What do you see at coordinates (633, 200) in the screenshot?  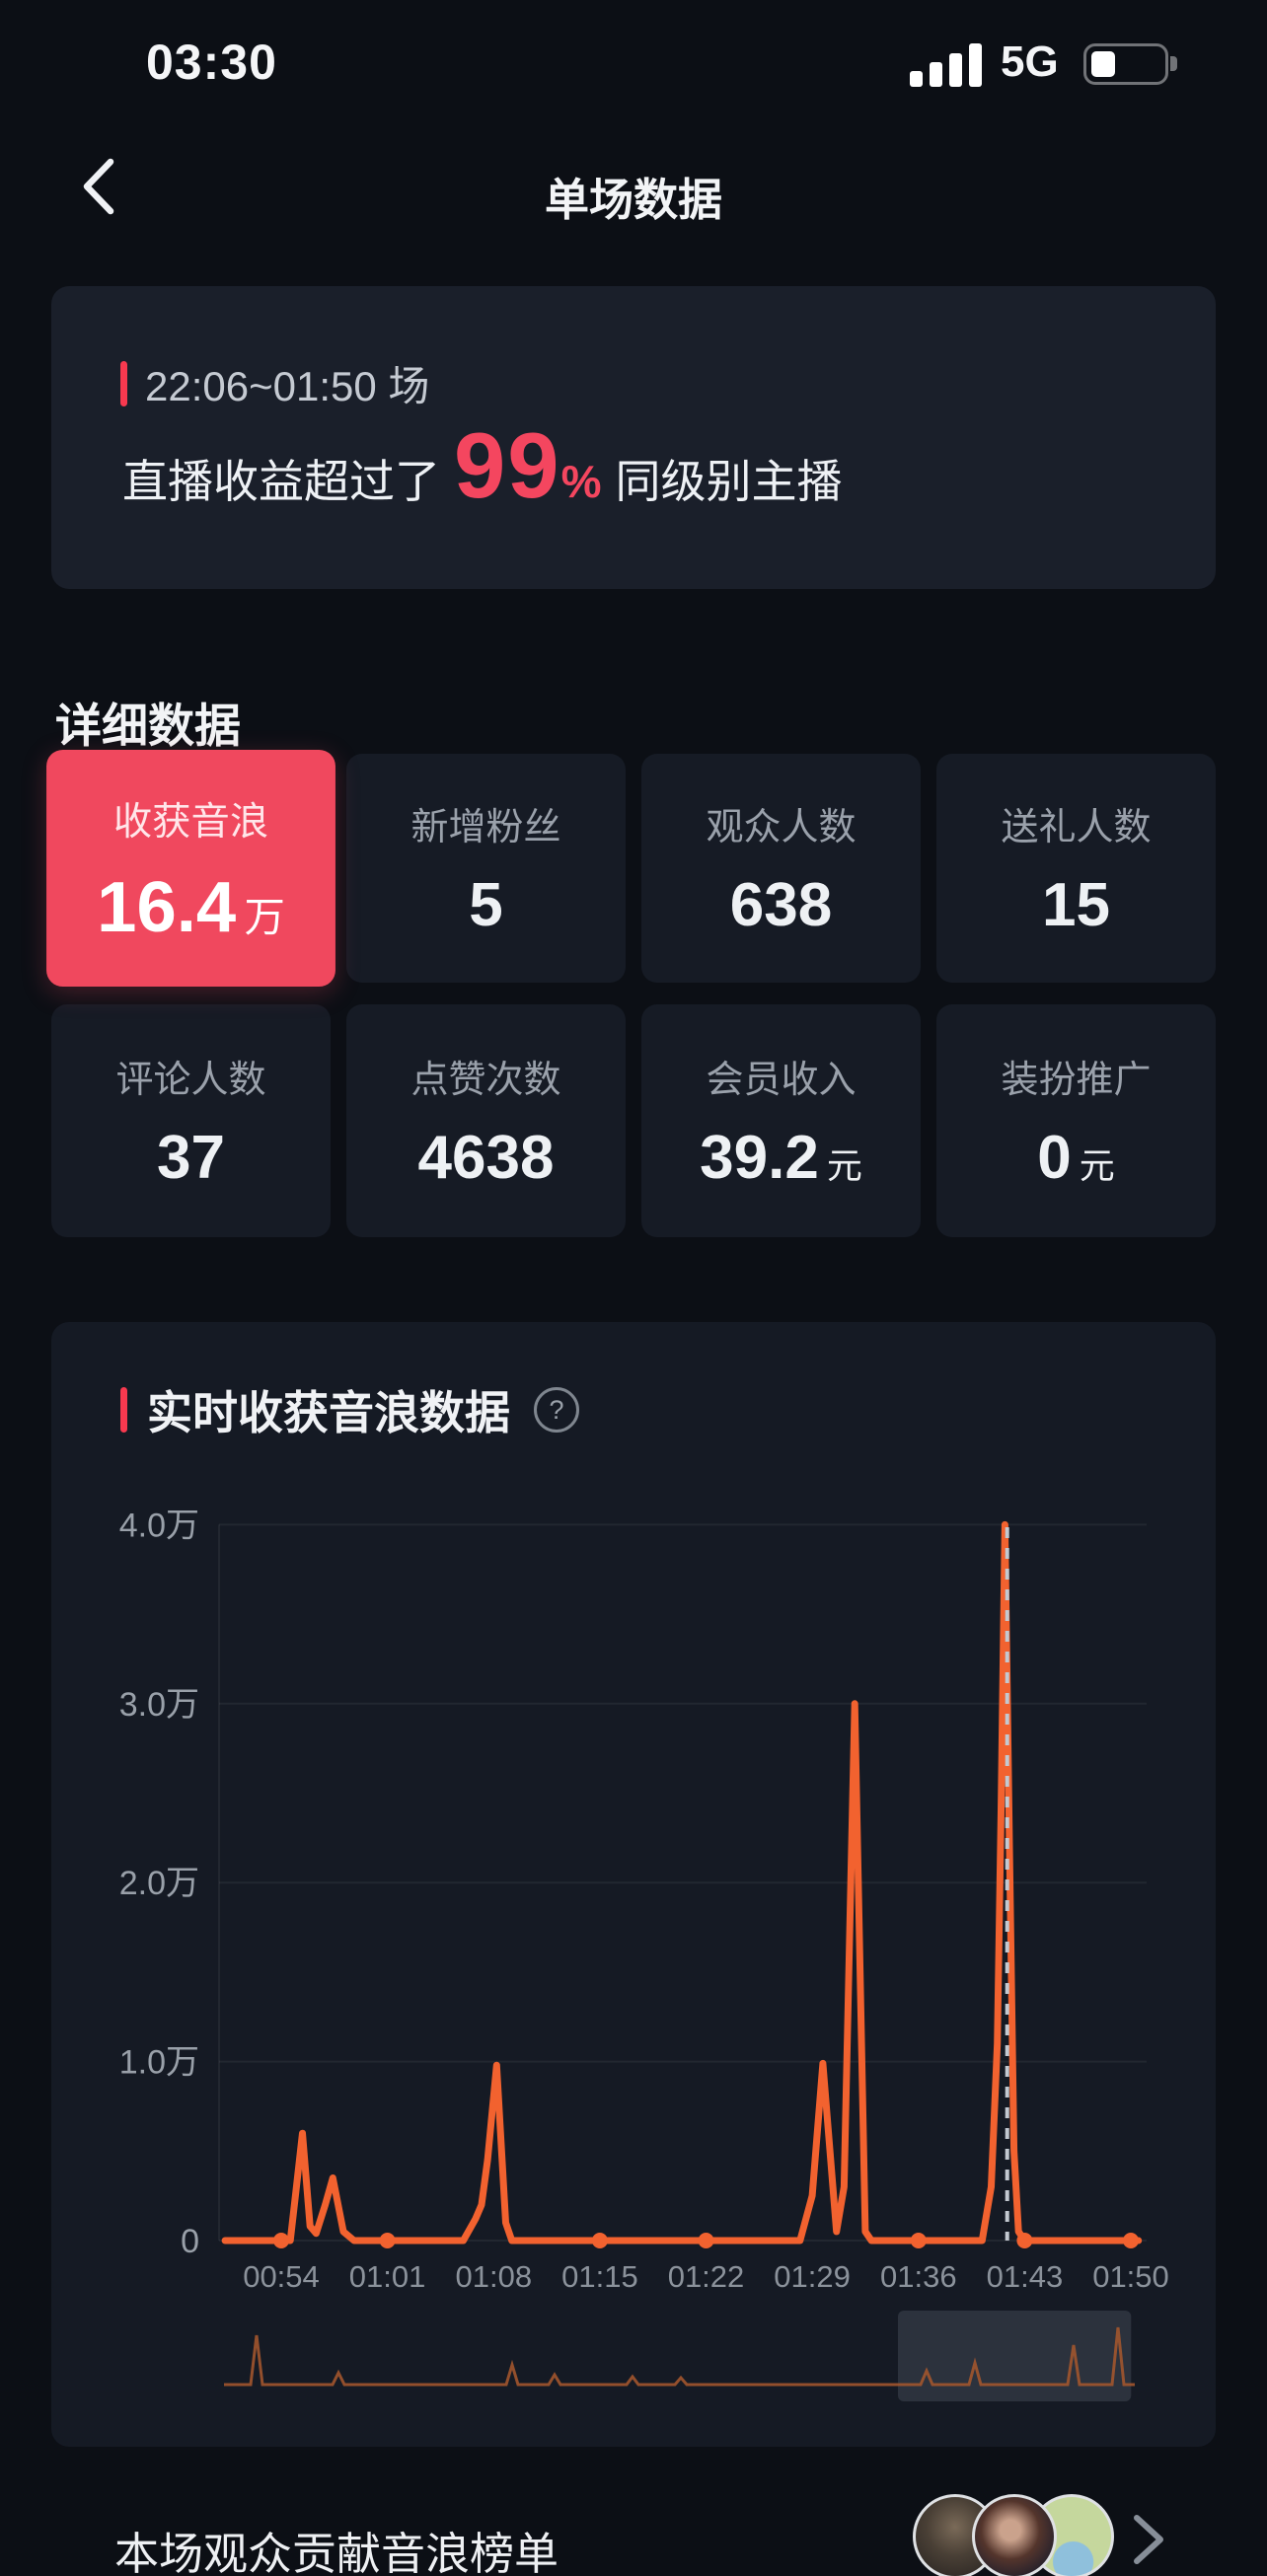 I see `page-title: 单场数据` at bounding box center [633, 200].